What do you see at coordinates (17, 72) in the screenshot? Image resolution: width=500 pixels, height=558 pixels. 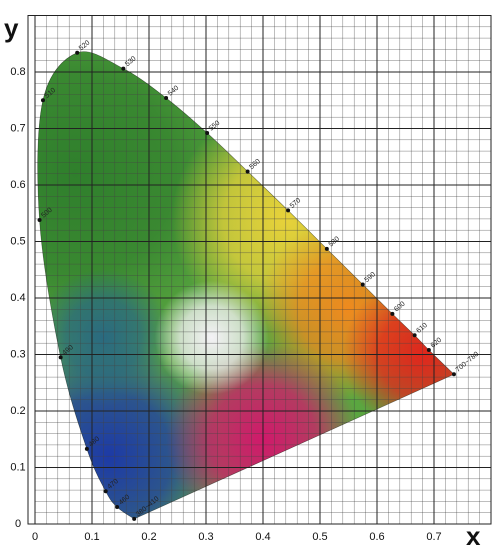 I see `y-tick-label: 0.8` at bounding box center [17, 72].